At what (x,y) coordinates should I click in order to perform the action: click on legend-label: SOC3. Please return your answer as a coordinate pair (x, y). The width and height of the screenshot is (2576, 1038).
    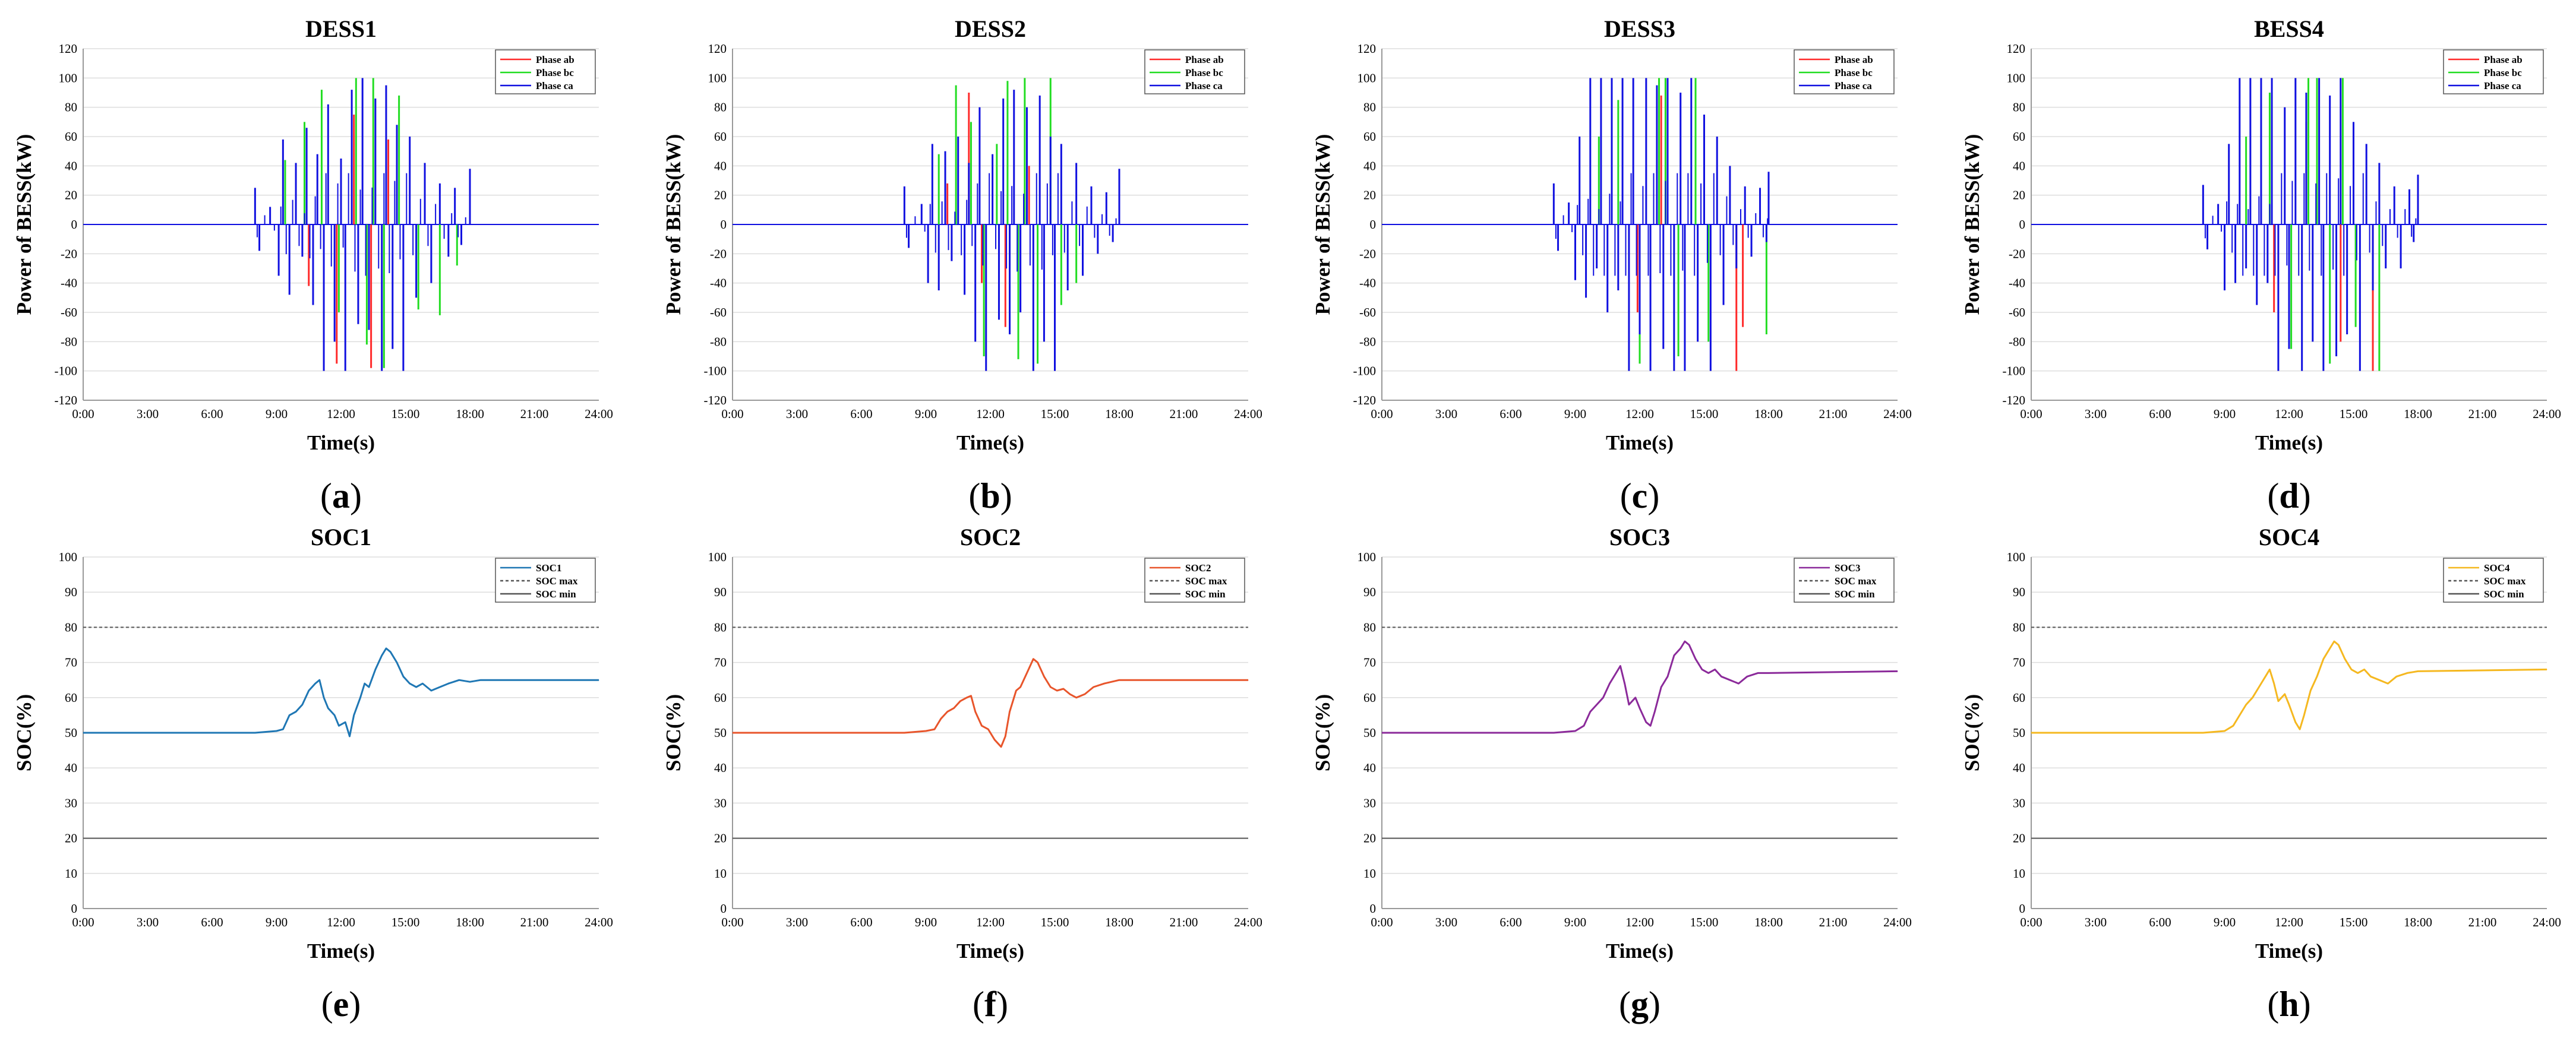
    Looking at the image, I should click on (1847, 568).